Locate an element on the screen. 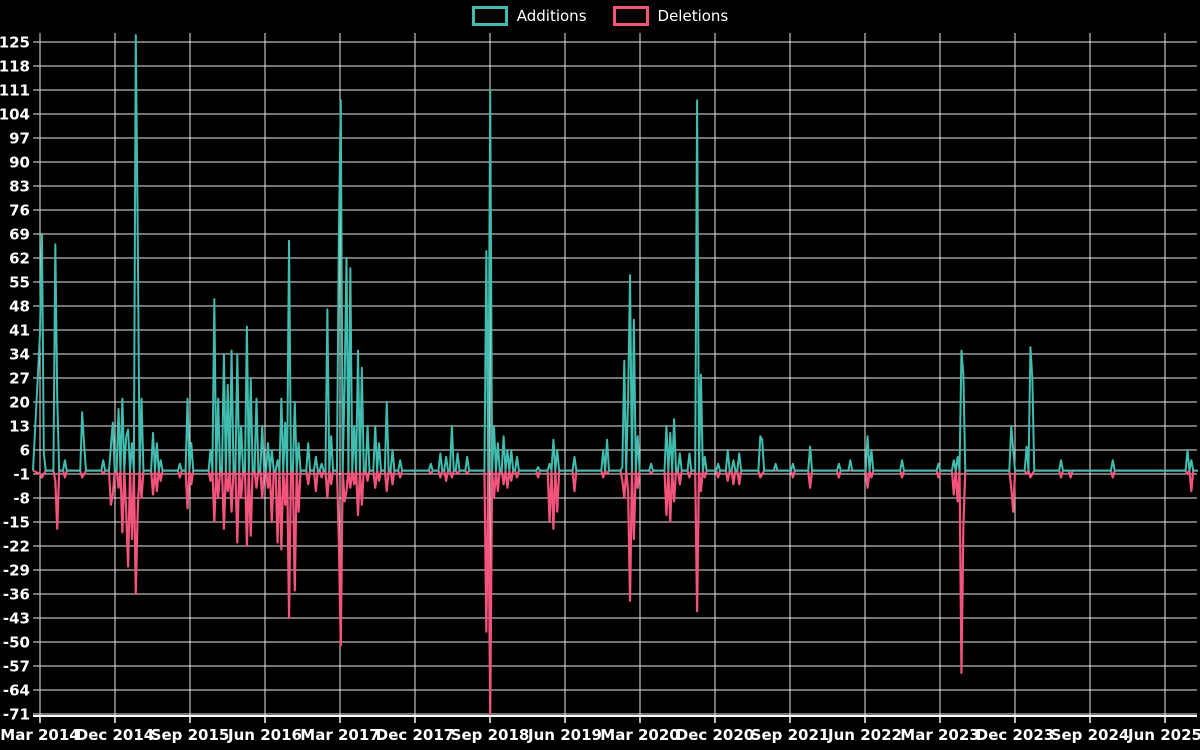 The height and width of the screenshot is (750, 1200). x-tick-label: Jun 2019 is located at coordinates (564, 735).